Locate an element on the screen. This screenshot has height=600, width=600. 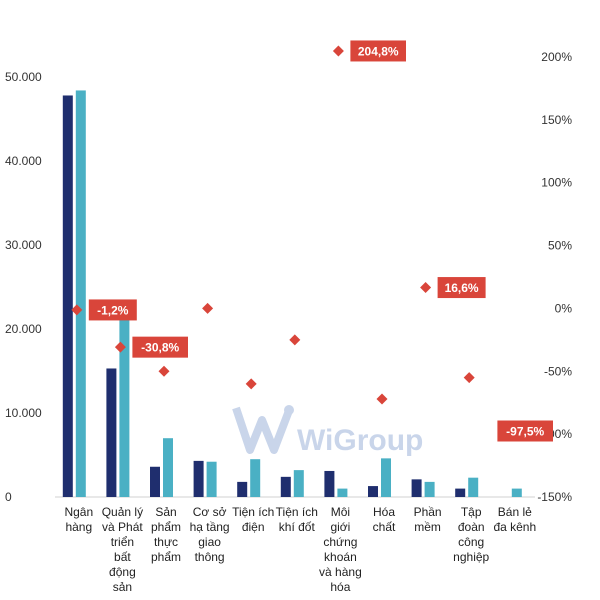
callout-label: -30,8% is located at coordinates (160, 348).